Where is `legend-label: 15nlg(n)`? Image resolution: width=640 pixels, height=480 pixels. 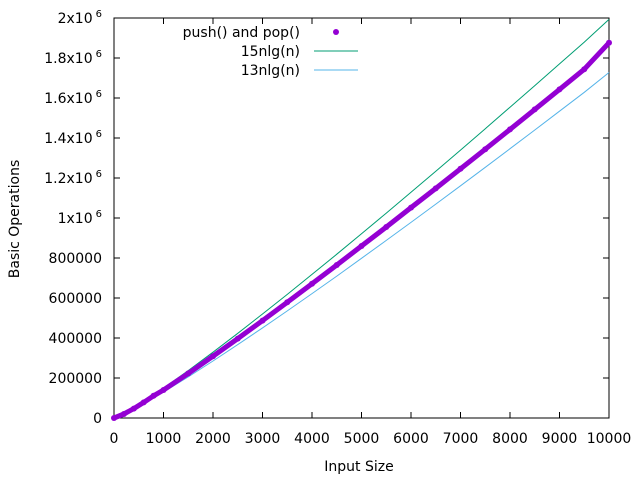
legend-label: 15nlg(n) is located at coordinates (270, 52).